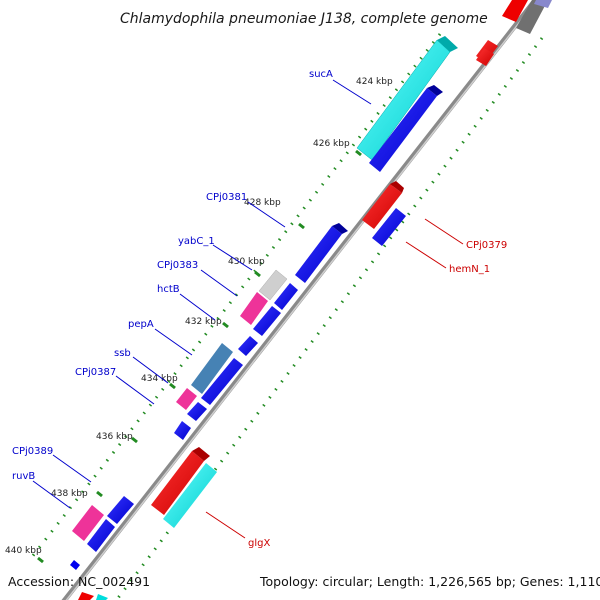  Describe the element at coordinates (159, 379) in the screenshot. I see `tick-label: 434 kbp` at that location.